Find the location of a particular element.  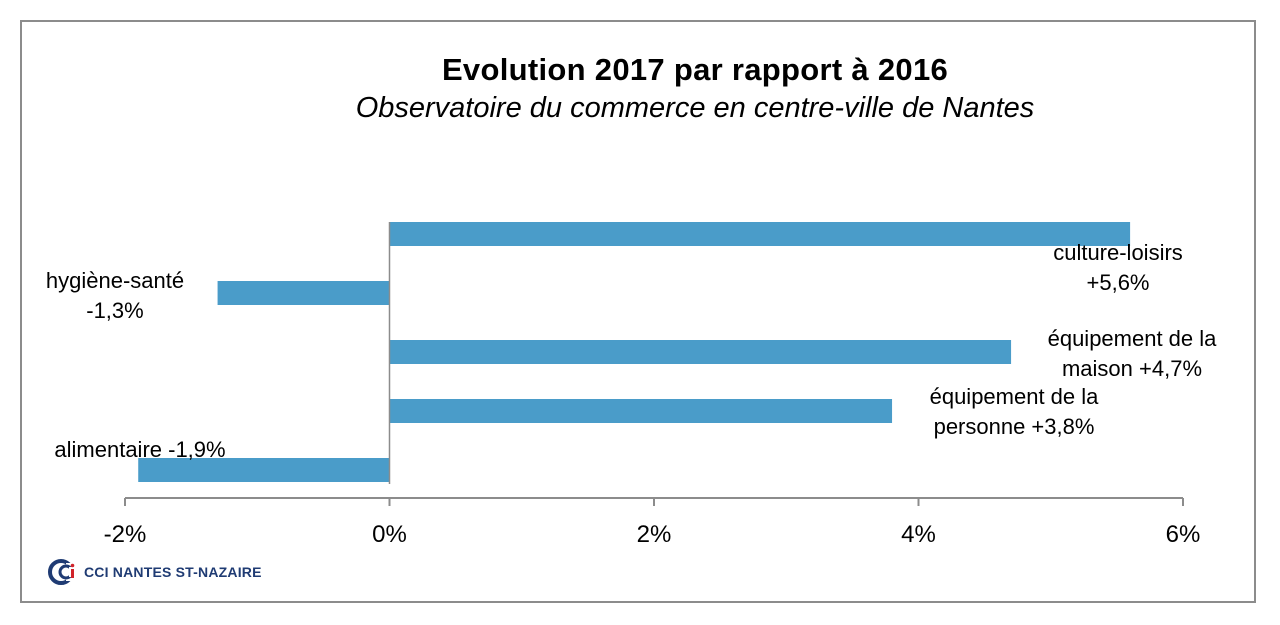

logo: CCI NANTES ST-NAZAIRE is located at coordinates (155, 572).